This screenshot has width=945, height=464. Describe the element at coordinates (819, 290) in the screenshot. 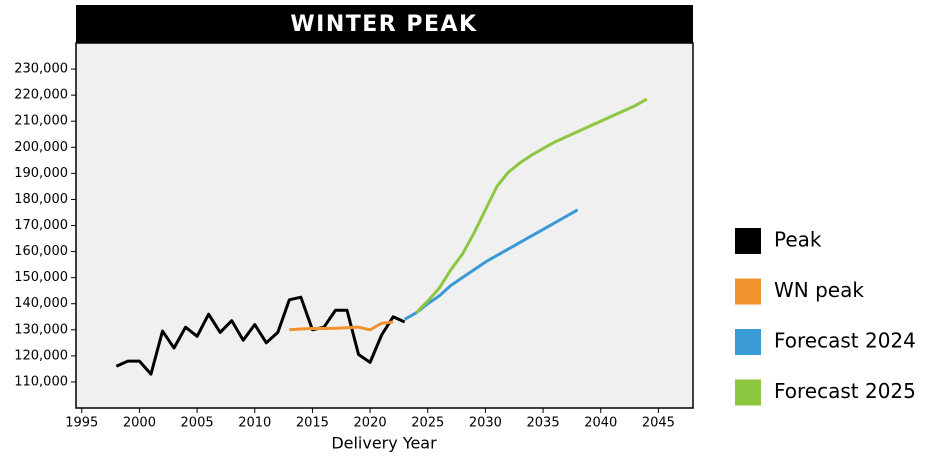

I see `legend-label: WN peak` at that location.